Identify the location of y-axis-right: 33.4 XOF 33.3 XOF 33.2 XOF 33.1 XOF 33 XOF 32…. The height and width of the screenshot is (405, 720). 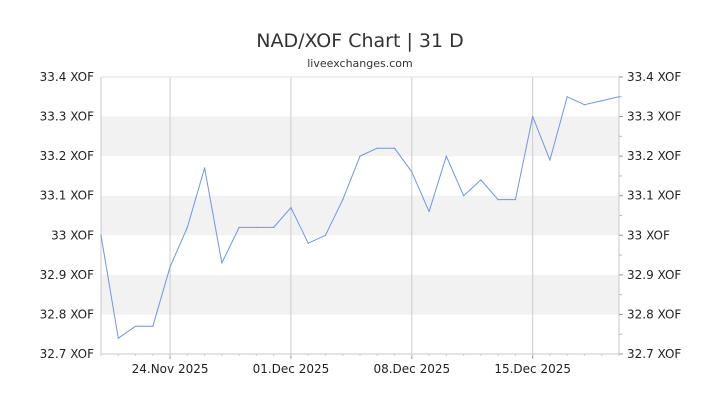
(650, 215).